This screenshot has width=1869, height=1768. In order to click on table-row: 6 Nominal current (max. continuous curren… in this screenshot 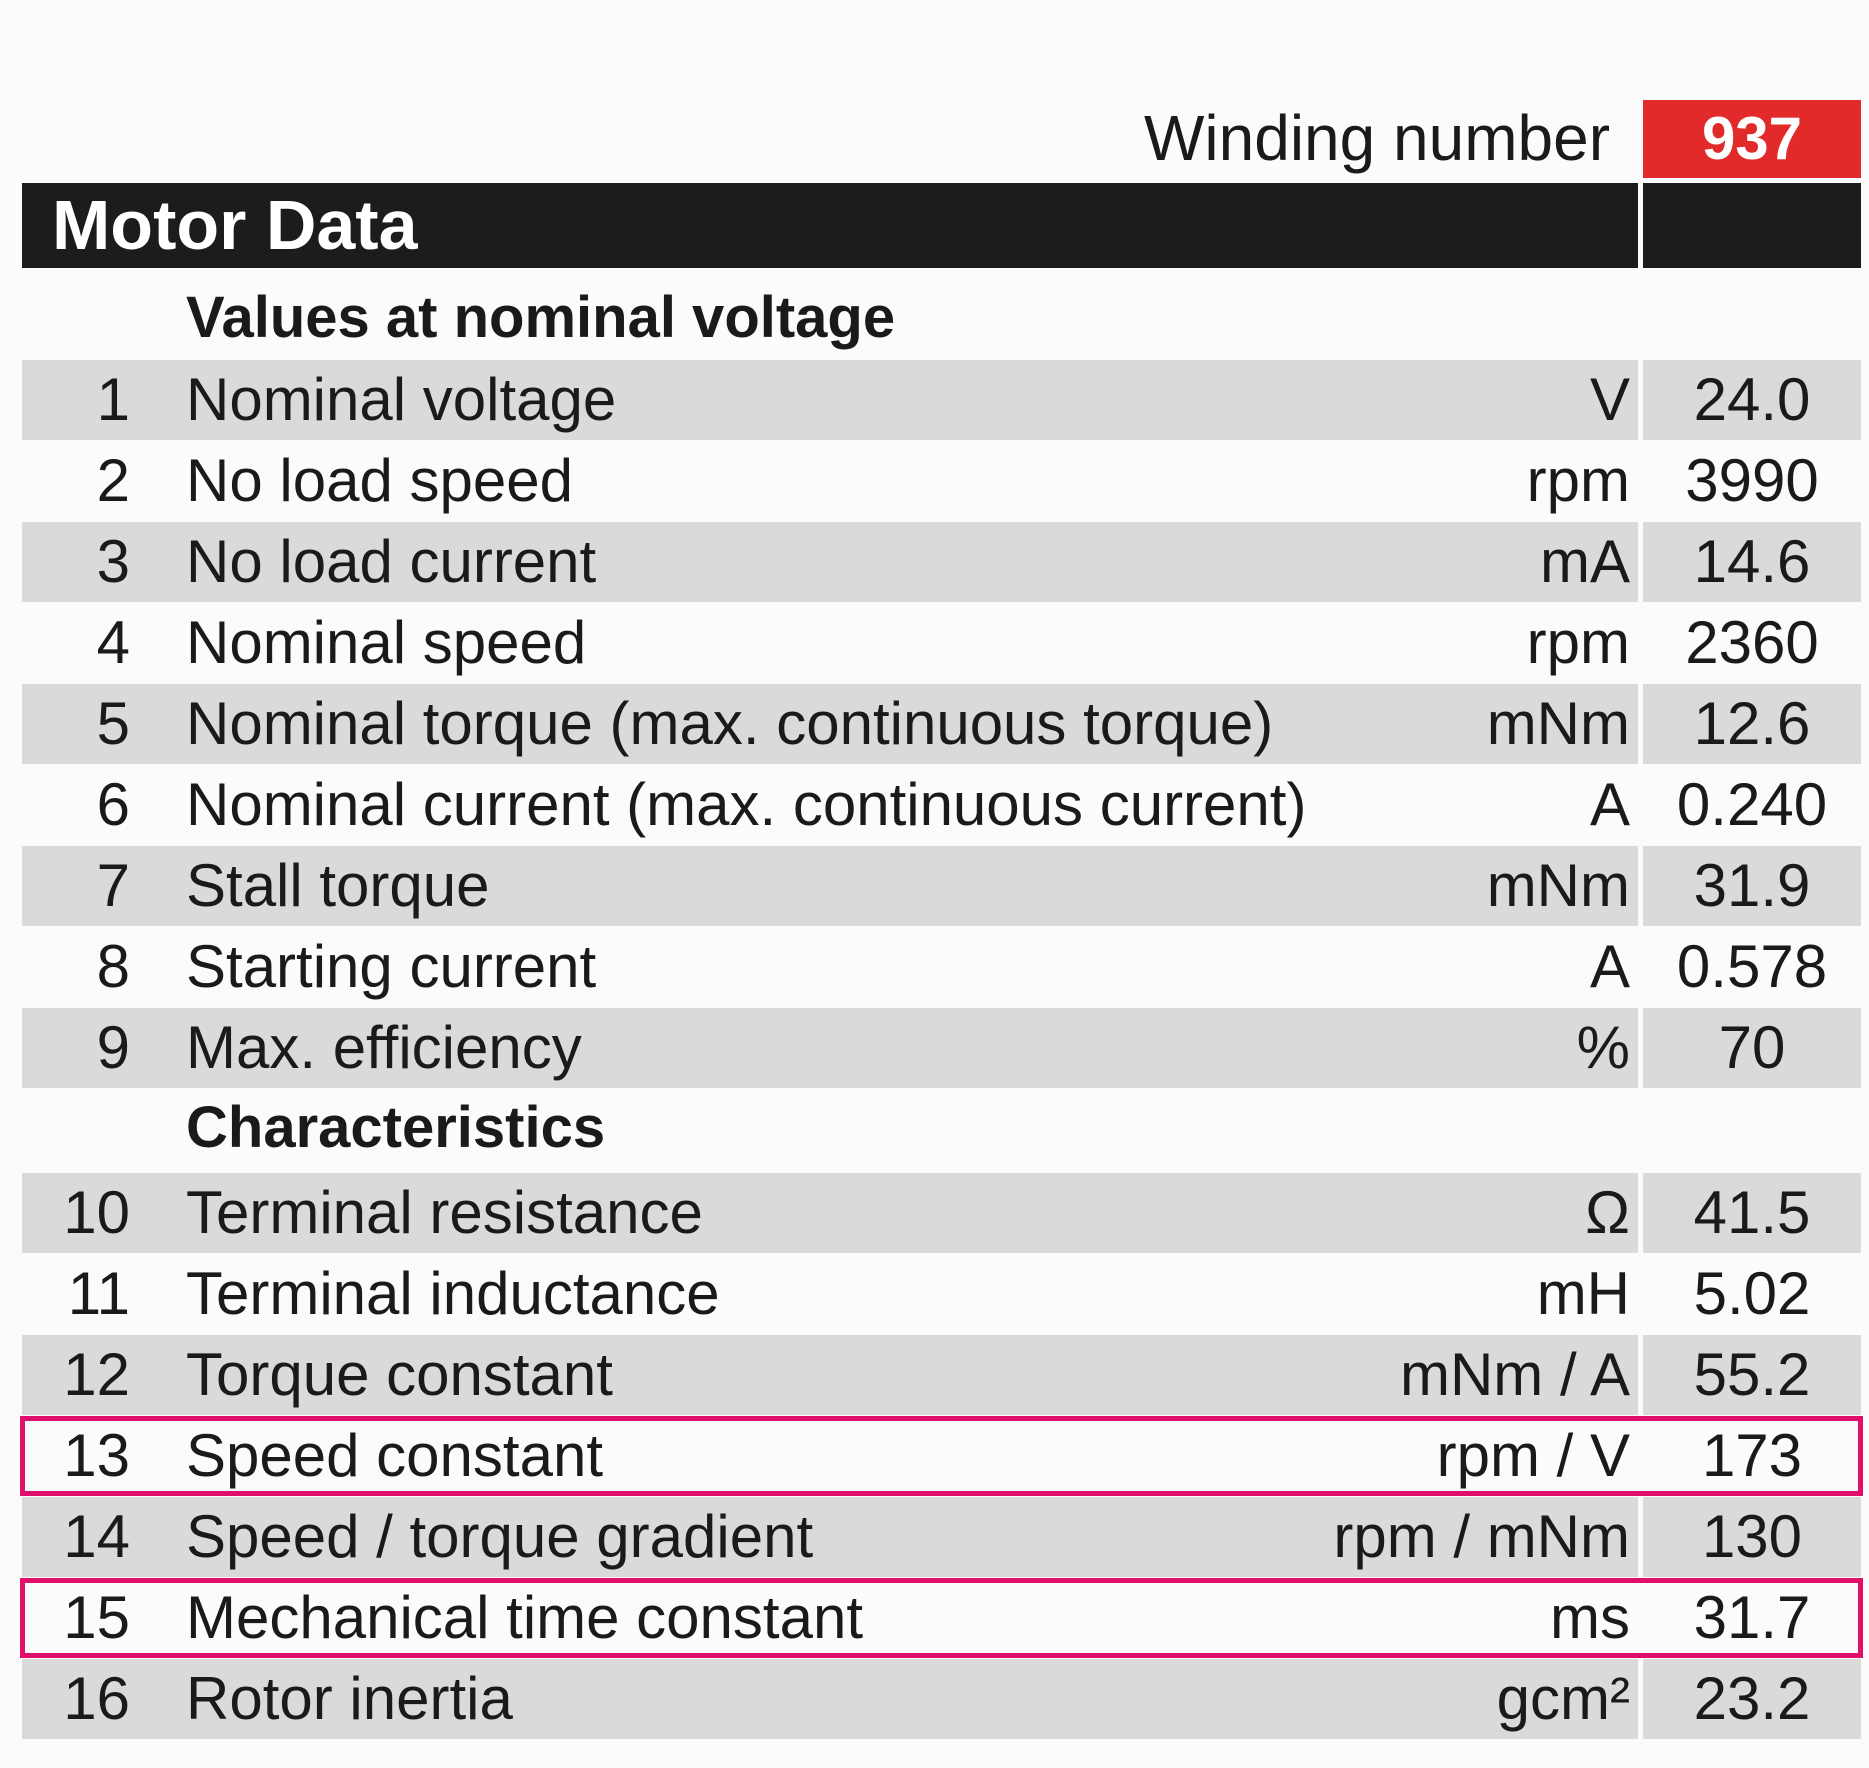, I will do `click(941, 805)`.